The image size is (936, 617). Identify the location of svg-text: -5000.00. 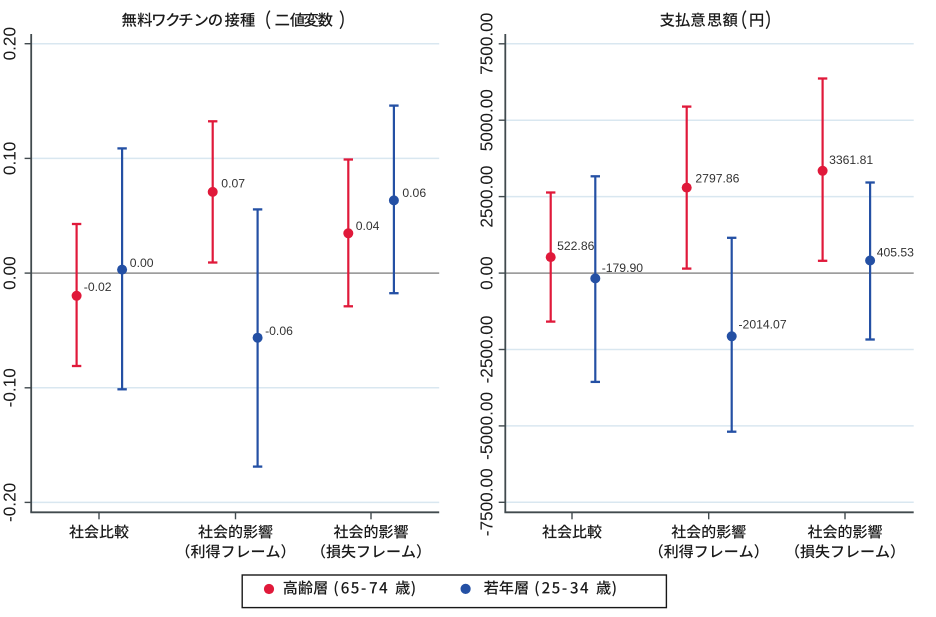
(486, 426).